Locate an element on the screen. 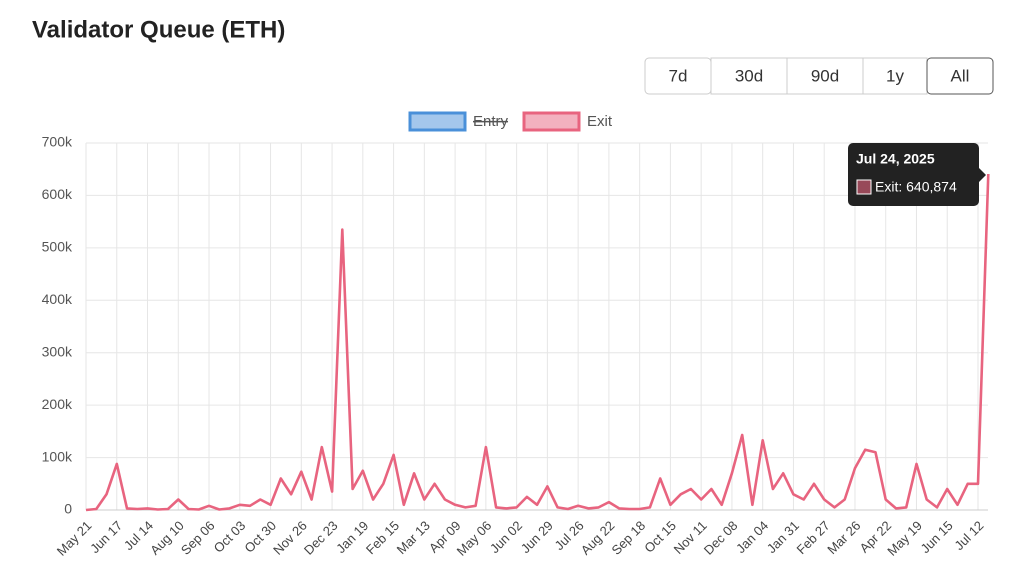 The image size is (1024, 587). y-tick-label: 200k is located at coordinates (57, 404).